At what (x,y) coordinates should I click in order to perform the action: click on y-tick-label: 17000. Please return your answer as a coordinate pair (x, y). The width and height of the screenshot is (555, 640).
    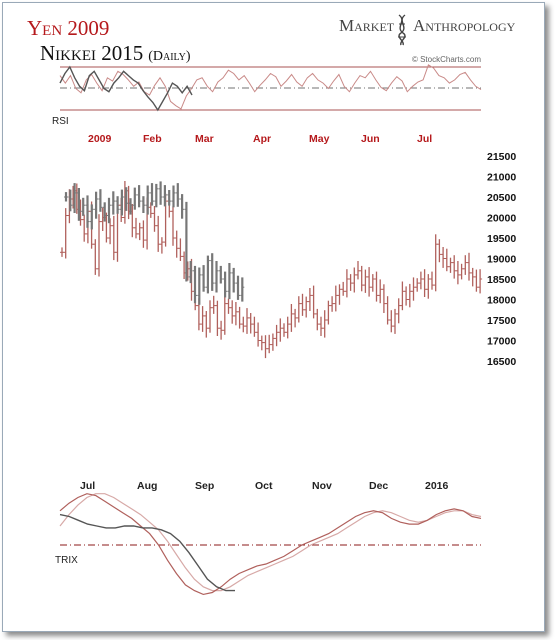
    Looking at the image, I should click on (501, 342).